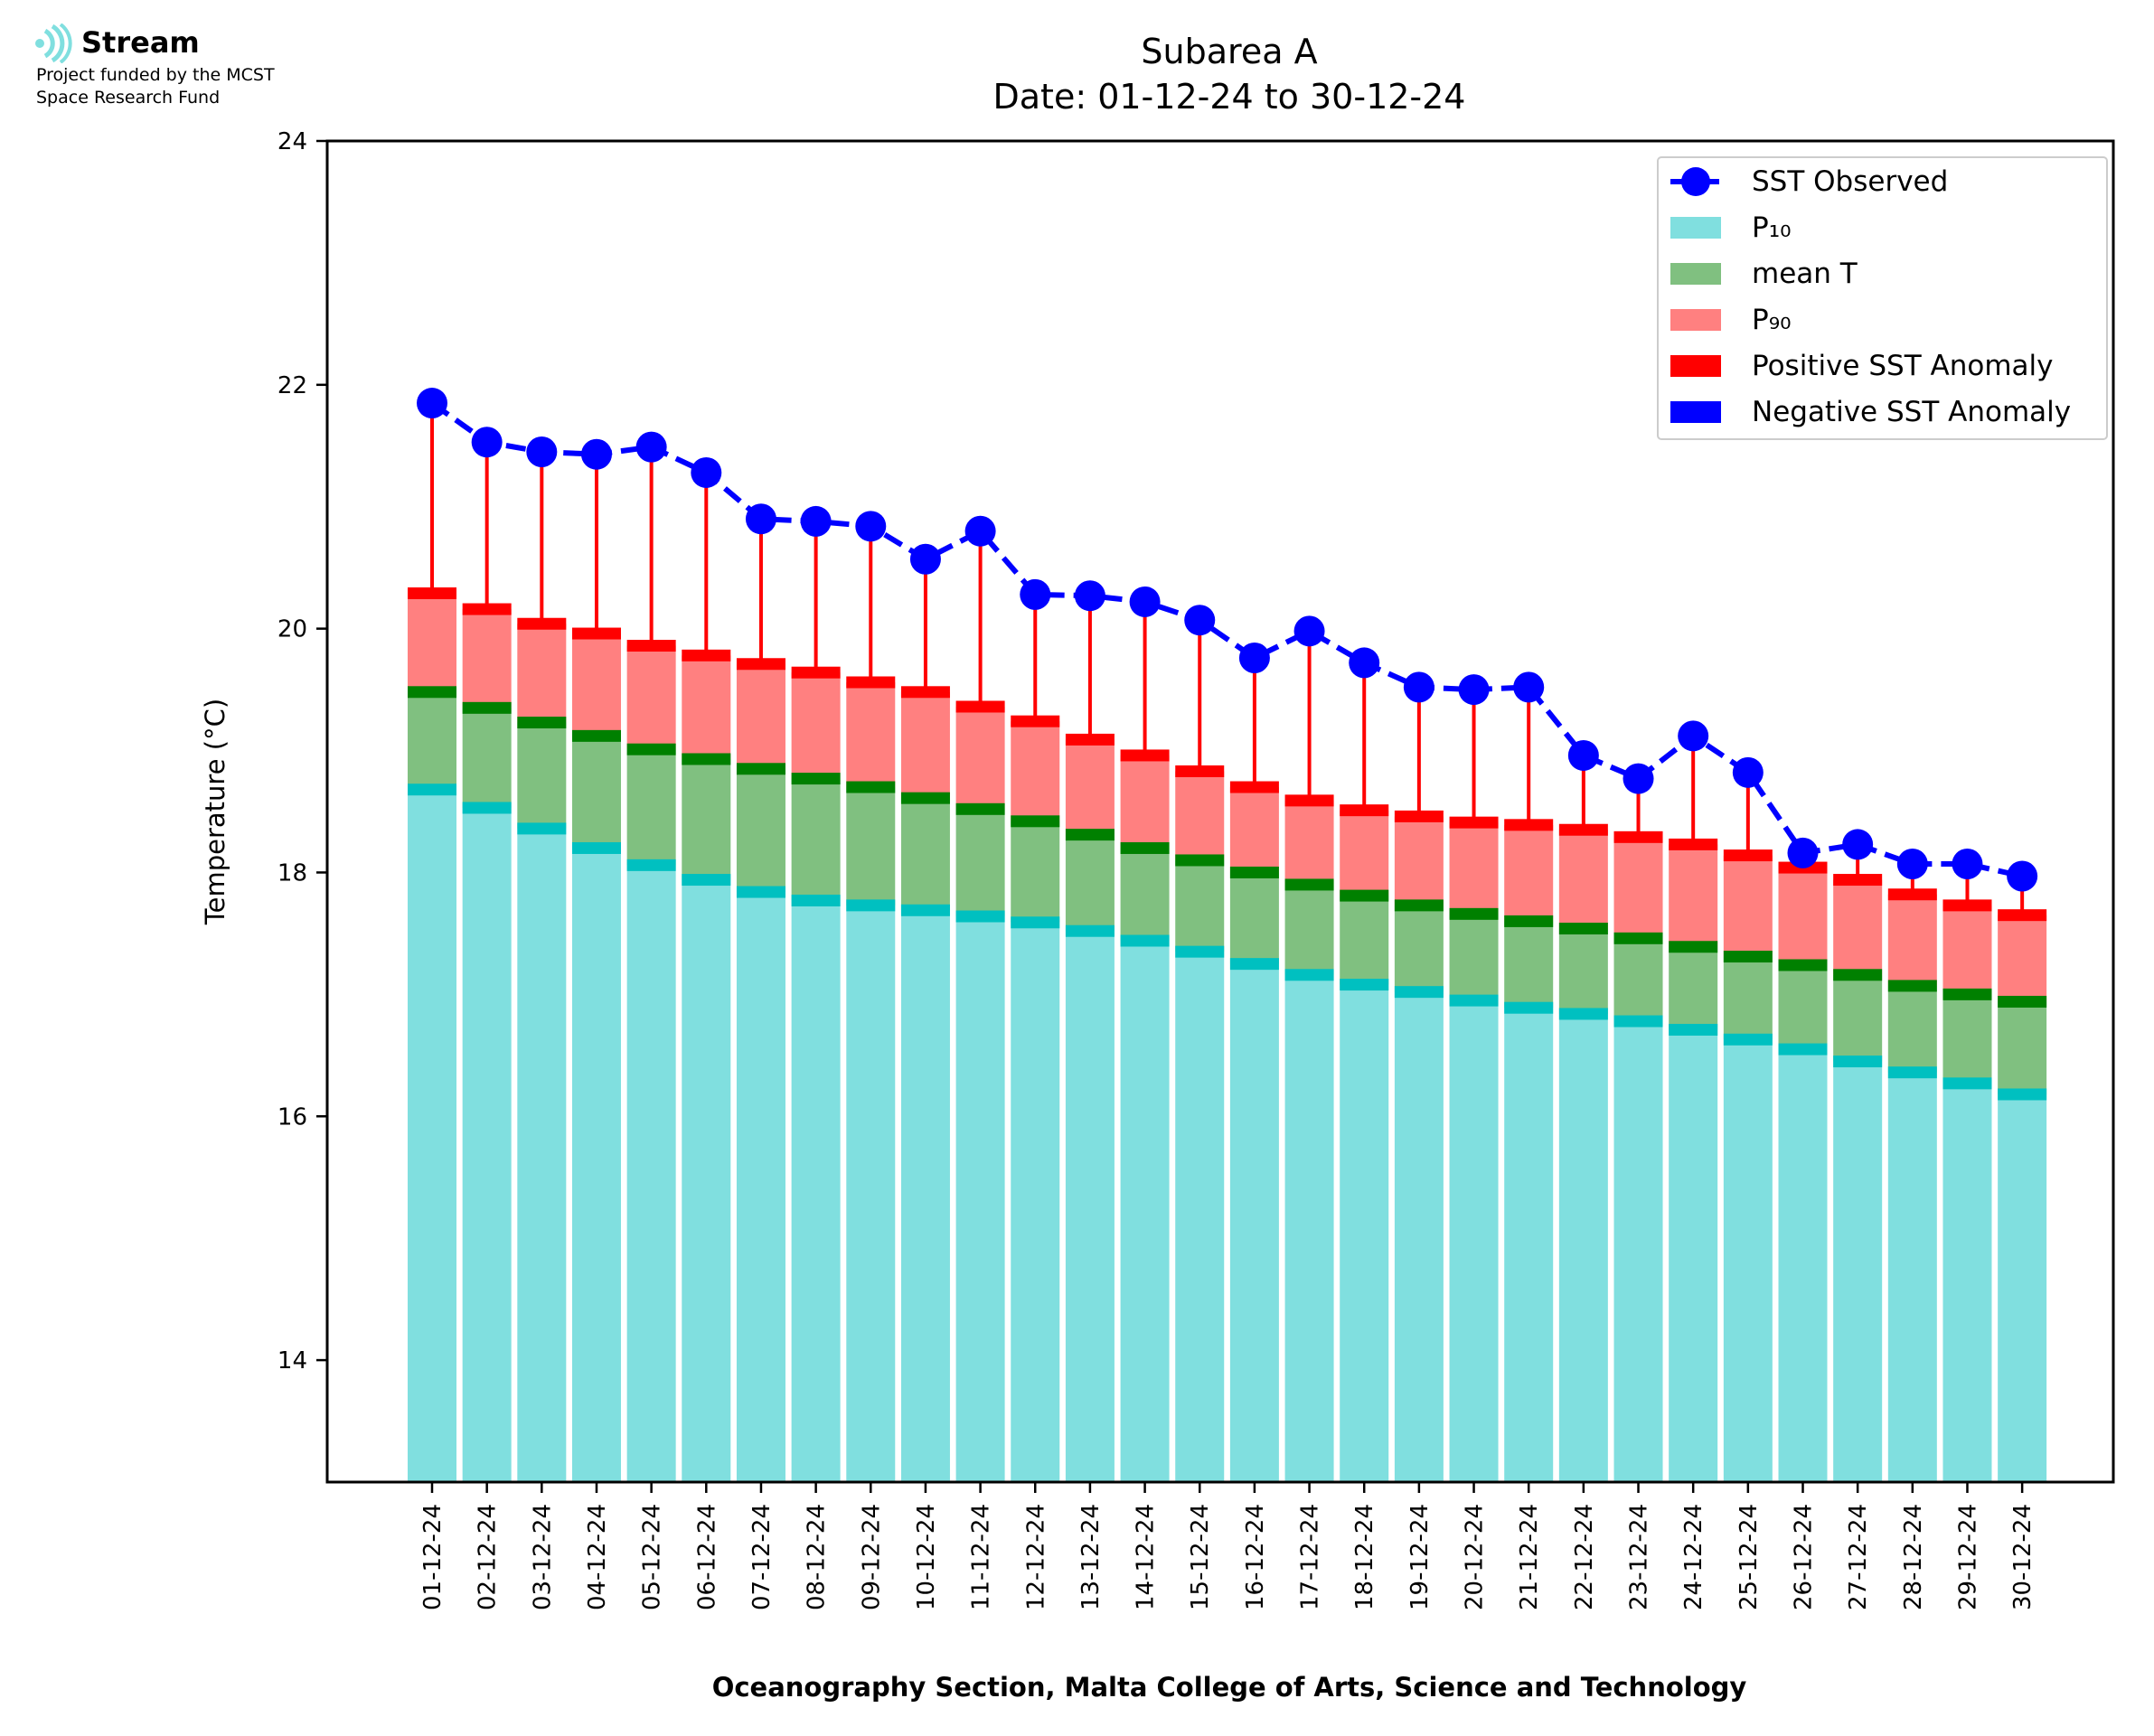 The height and width of the screenshot is (1736, 2154). What do you see at coordinates (817, 1557) in the screenshot?
I see `x-tick-label: 08-12-24` at bounding box center [817, 1557].